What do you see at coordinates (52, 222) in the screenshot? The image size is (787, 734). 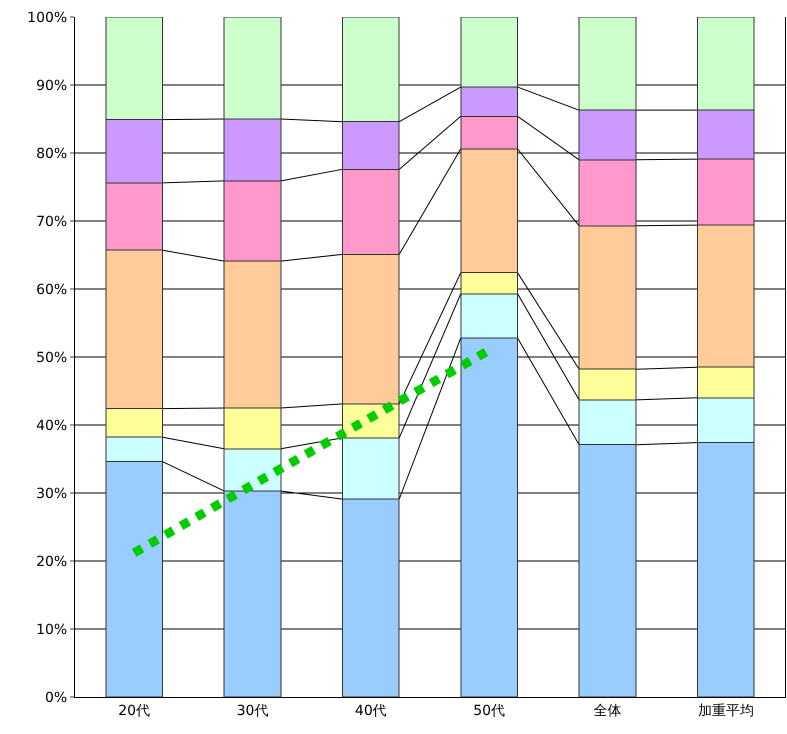 I see `y-tick-label: 70%` at bounding box center [52, 222].